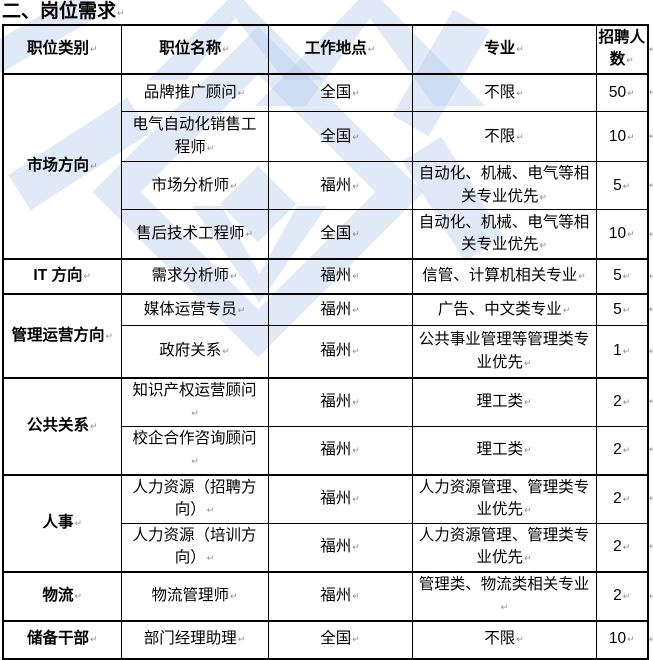 The image size is (653, 660). I want to click on section-title: 二、岗位需求↵, so click(63, 12).